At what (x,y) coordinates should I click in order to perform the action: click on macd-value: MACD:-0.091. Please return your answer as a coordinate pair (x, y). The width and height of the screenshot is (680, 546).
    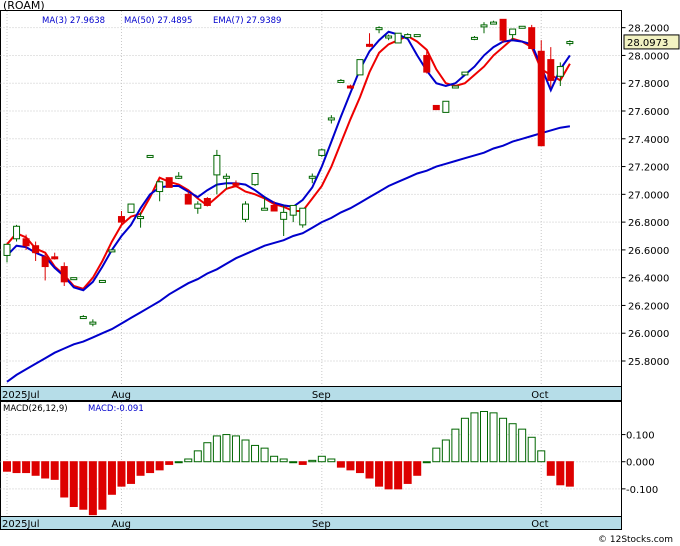
    Looking at the image, I should click on (116, 409).